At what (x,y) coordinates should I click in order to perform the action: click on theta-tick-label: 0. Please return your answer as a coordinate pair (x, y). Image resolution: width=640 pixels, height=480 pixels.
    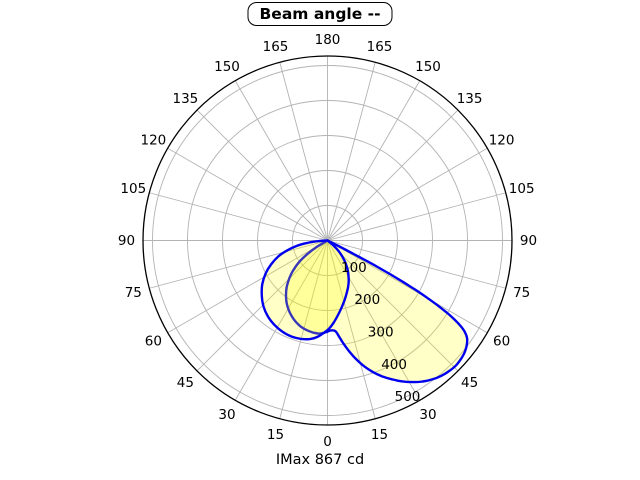
    Looking at the image, I should click on (327, 442).